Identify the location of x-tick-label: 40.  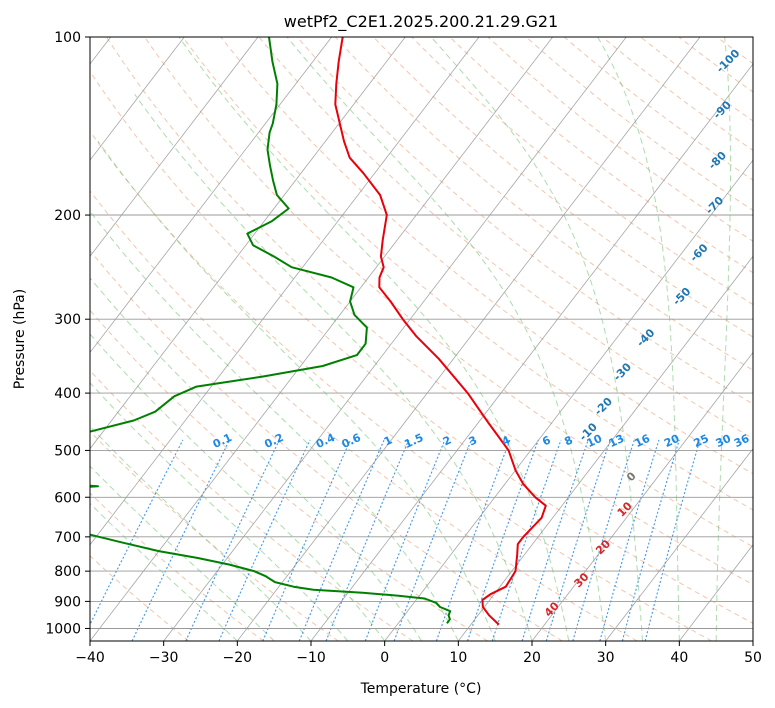
(679, 658).